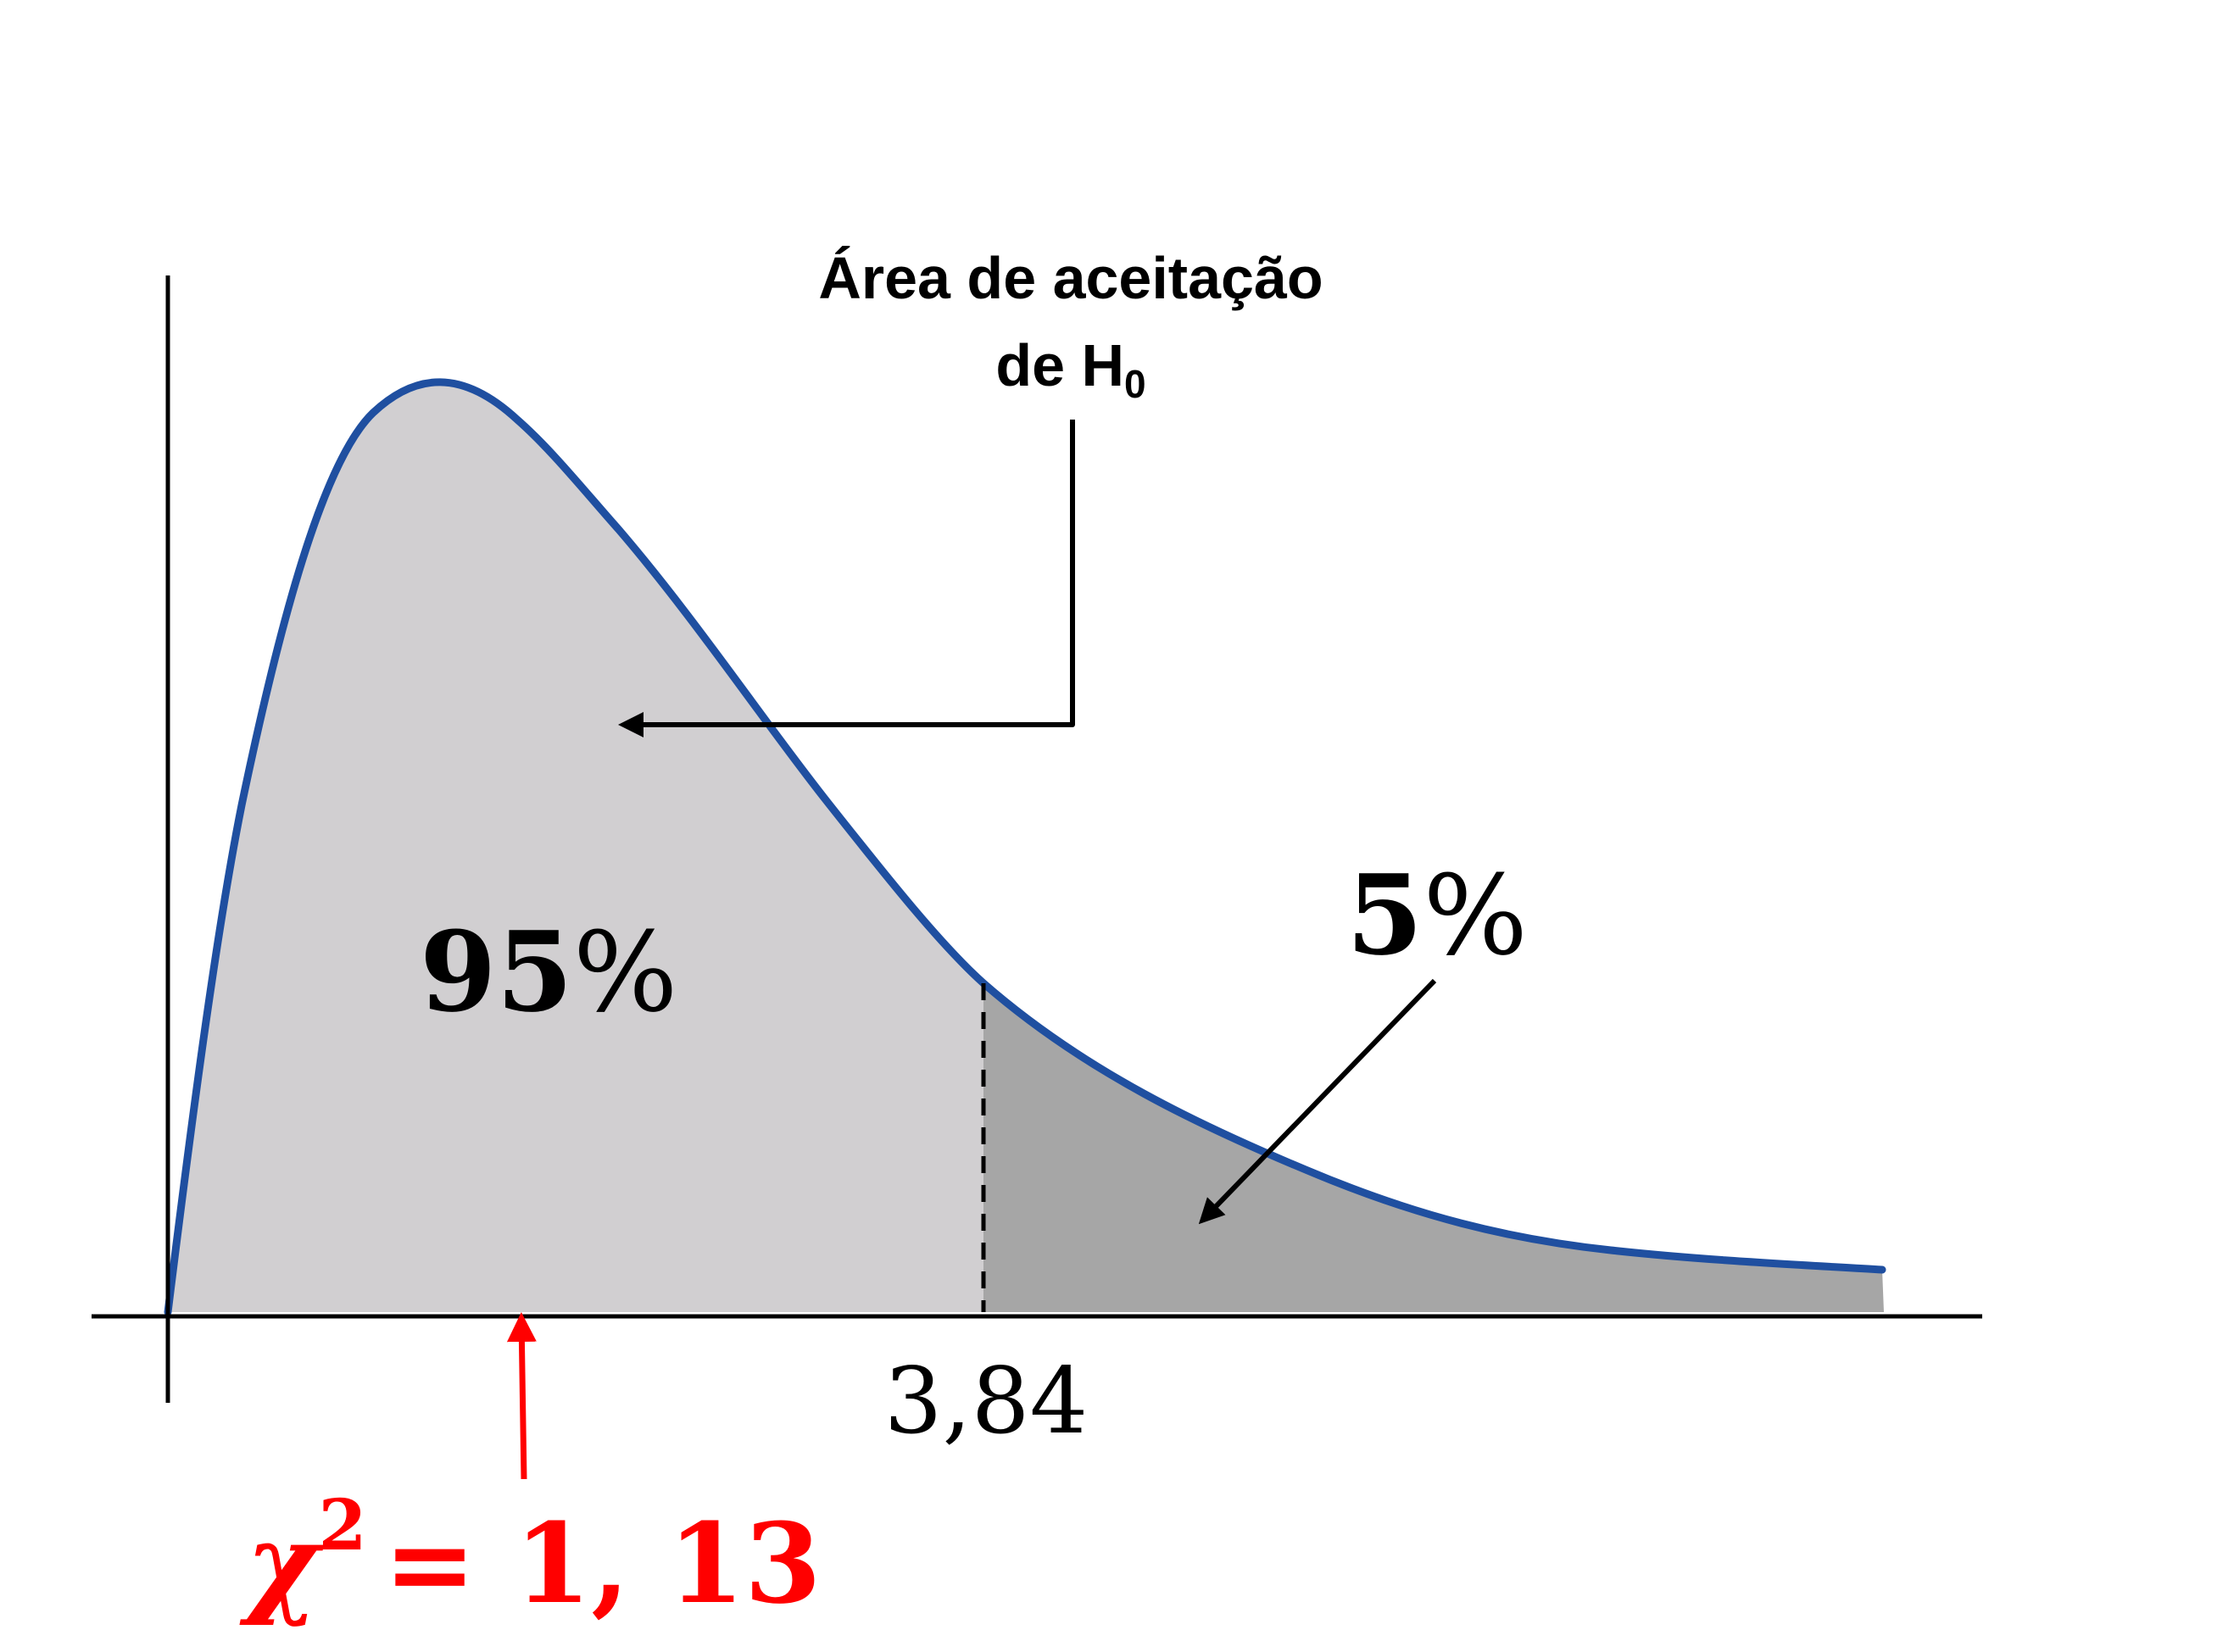 This screenshot has height=1652, width=2223. Describe the element at coordinates (521, 1396) in the screenshot. I see `test-statistic-arrow` at that location.